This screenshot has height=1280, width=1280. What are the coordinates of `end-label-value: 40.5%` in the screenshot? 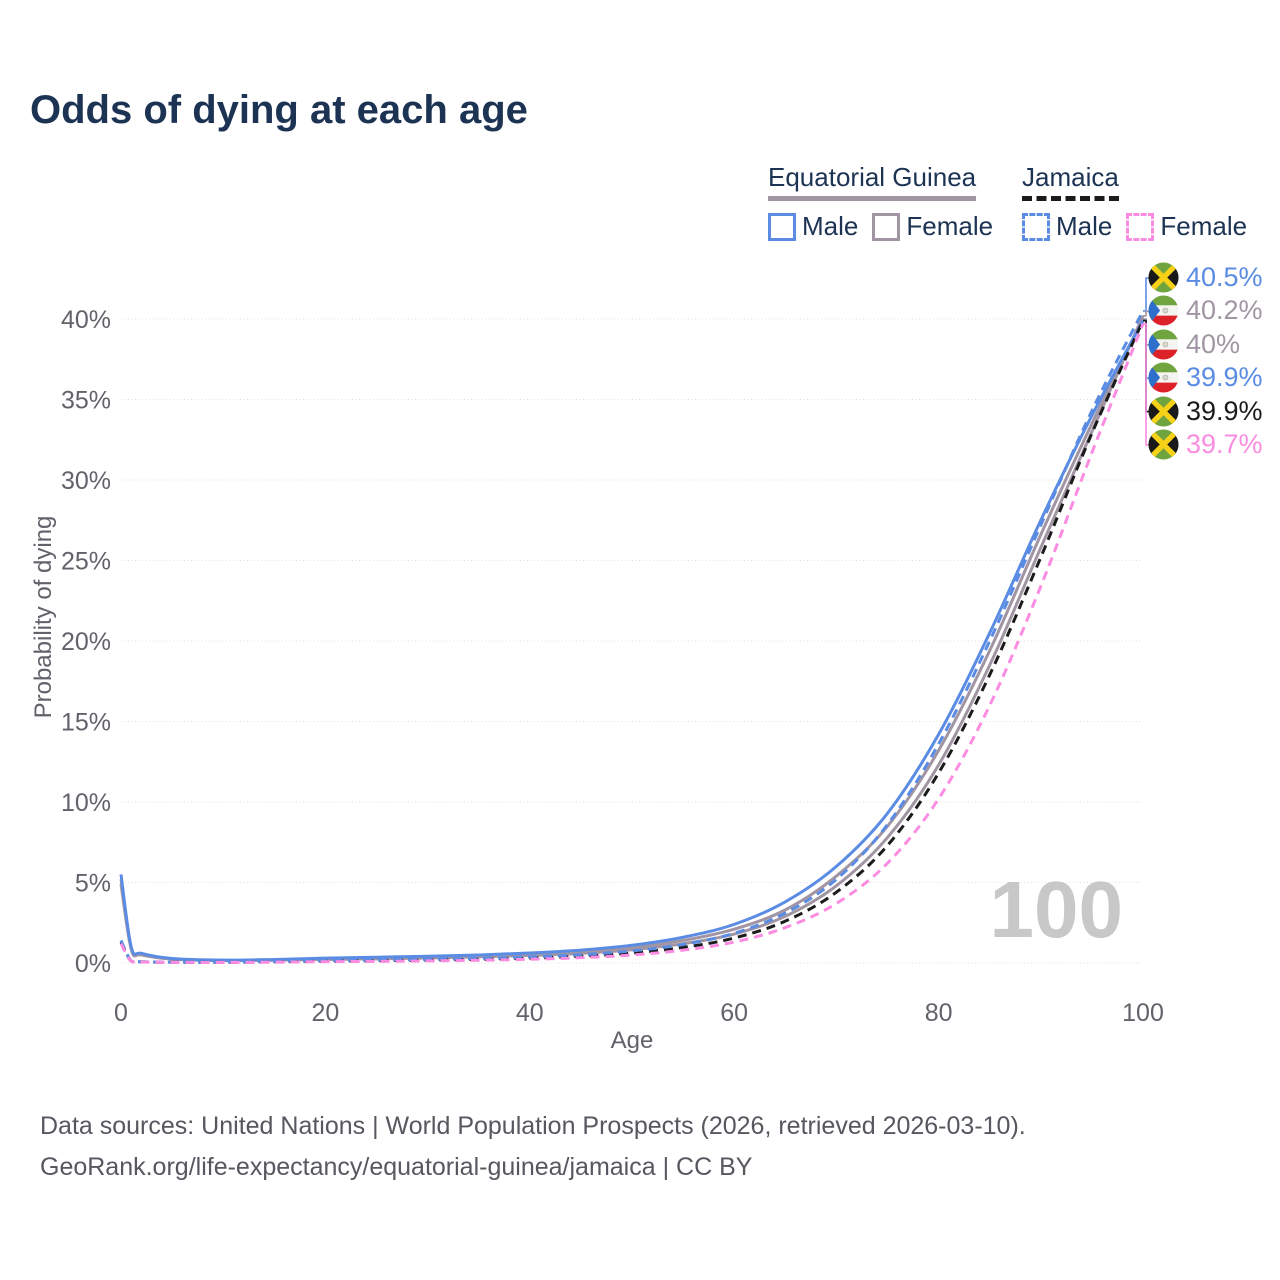 It's located at (1224, 277).